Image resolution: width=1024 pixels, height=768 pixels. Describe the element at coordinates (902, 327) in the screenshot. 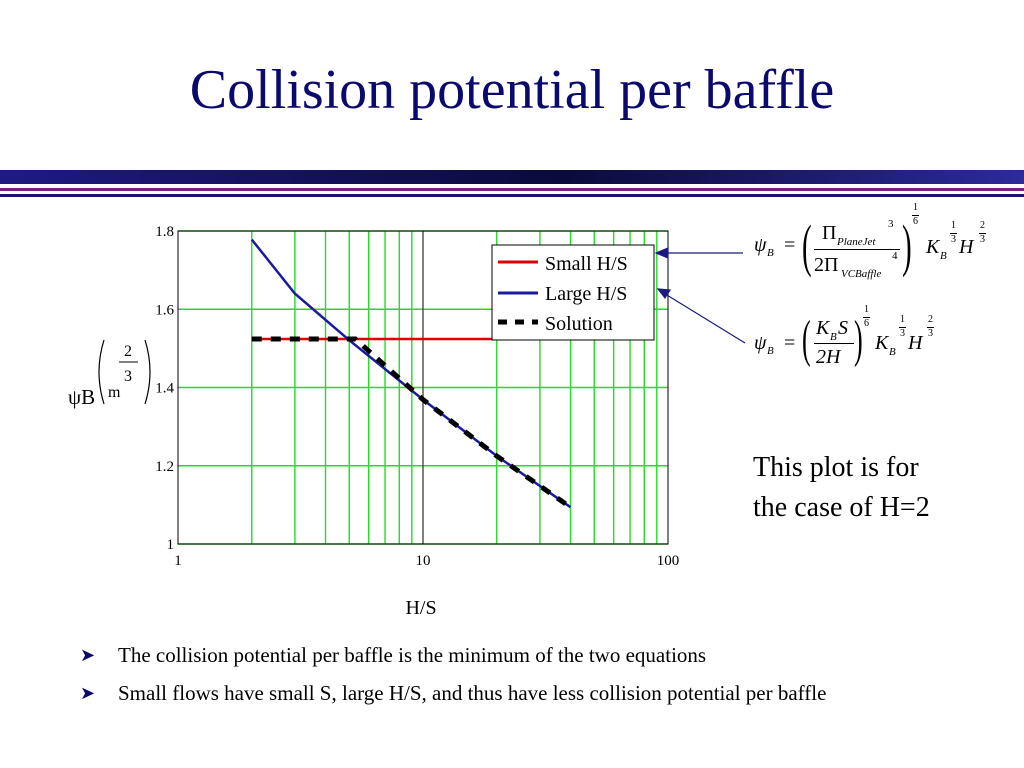

I see `eq2-k-exp-bar` at that location.